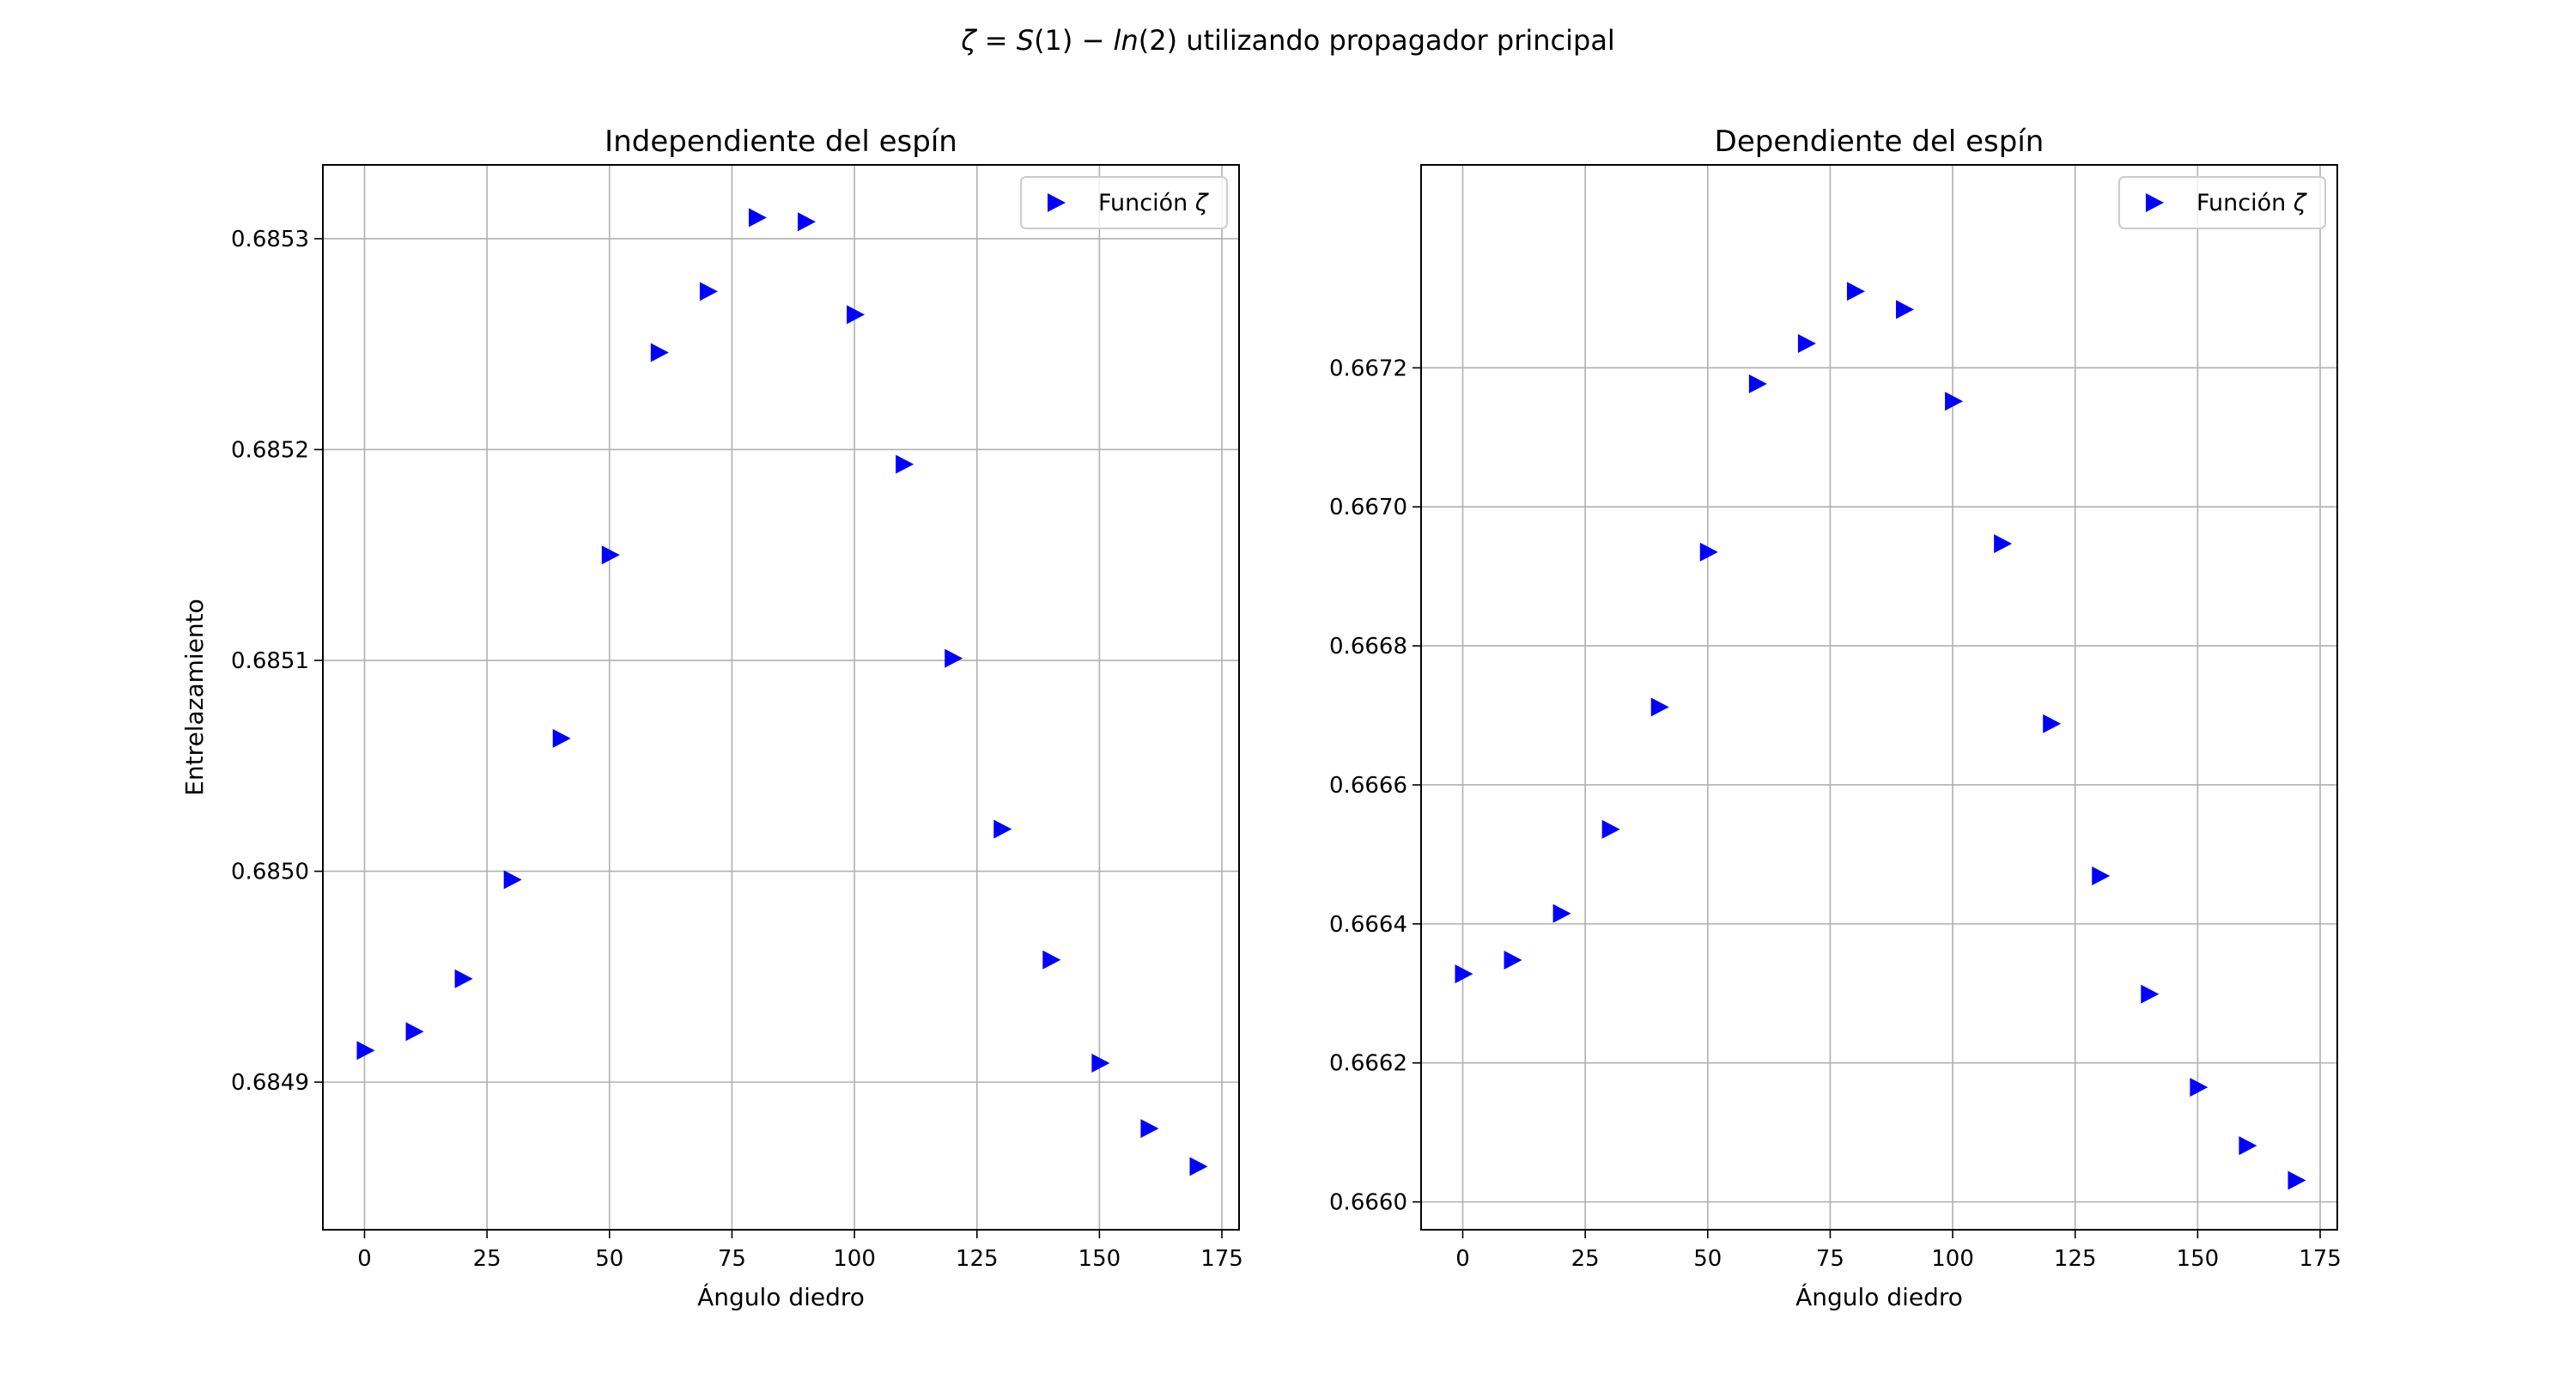 This screenshot has height=1374, width=2576. What do you see at coordinates (270, 661) in the screenshot?
I see `y-tick-label: 0.6851` at bounding box center [270, 661].